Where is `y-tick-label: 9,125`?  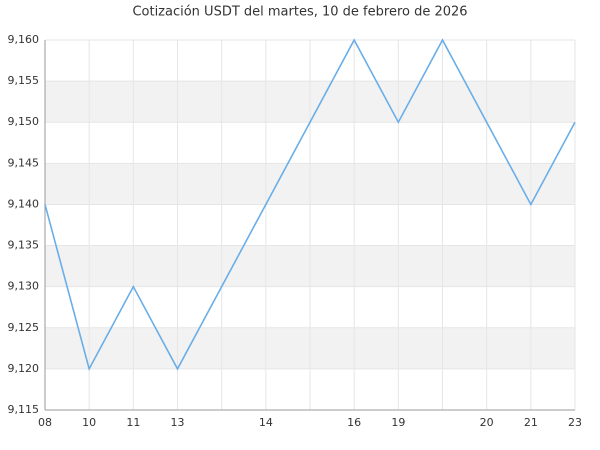 y-tick-label: 9,125 is located at coordinates (24, 327).